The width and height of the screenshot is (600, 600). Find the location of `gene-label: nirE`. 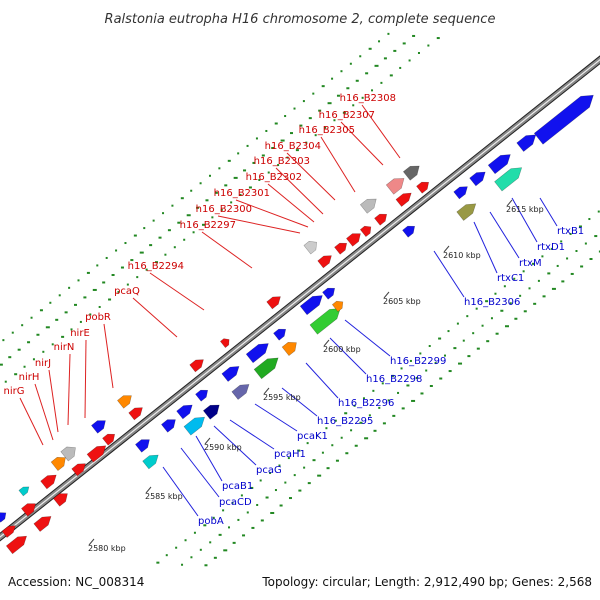

gene-label: nirE is located at coordinates (80, 333).